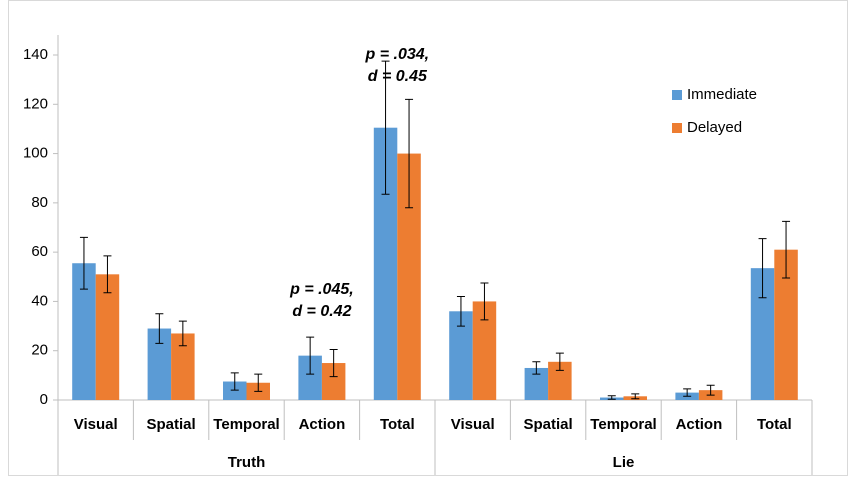 This screenshot has width=849, height=477. I want to click on group-label: Truth, so click(247, 462).